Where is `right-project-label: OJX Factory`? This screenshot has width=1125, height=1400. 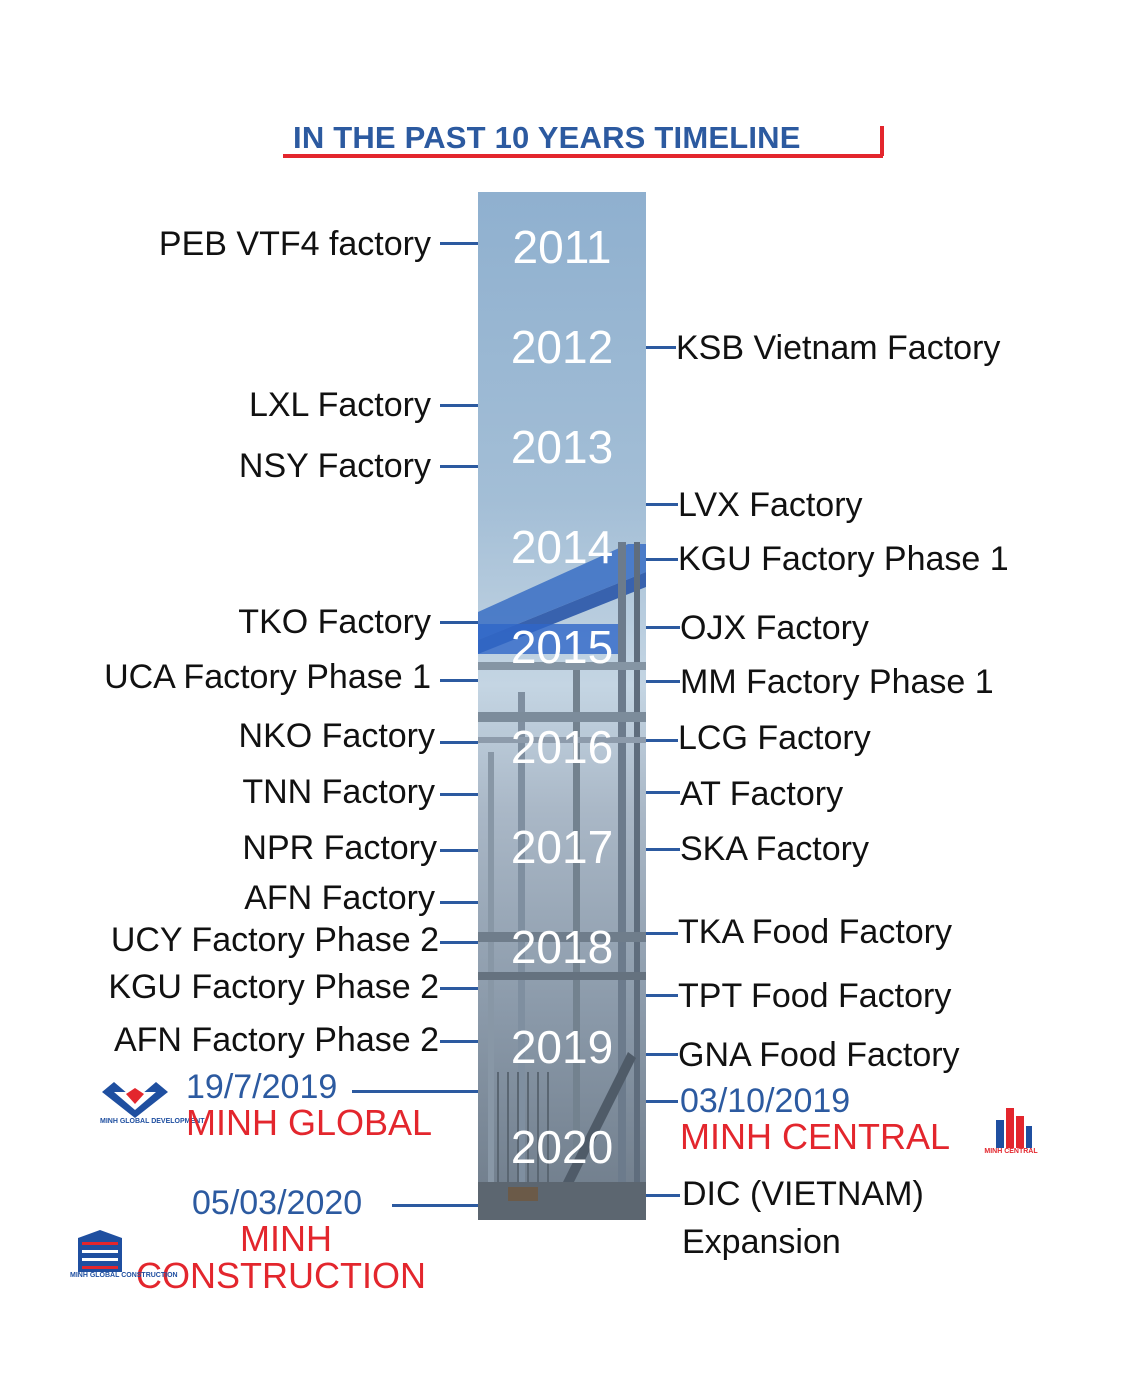 right-project-label: OJX Factory is located at coordinates (774, 628).